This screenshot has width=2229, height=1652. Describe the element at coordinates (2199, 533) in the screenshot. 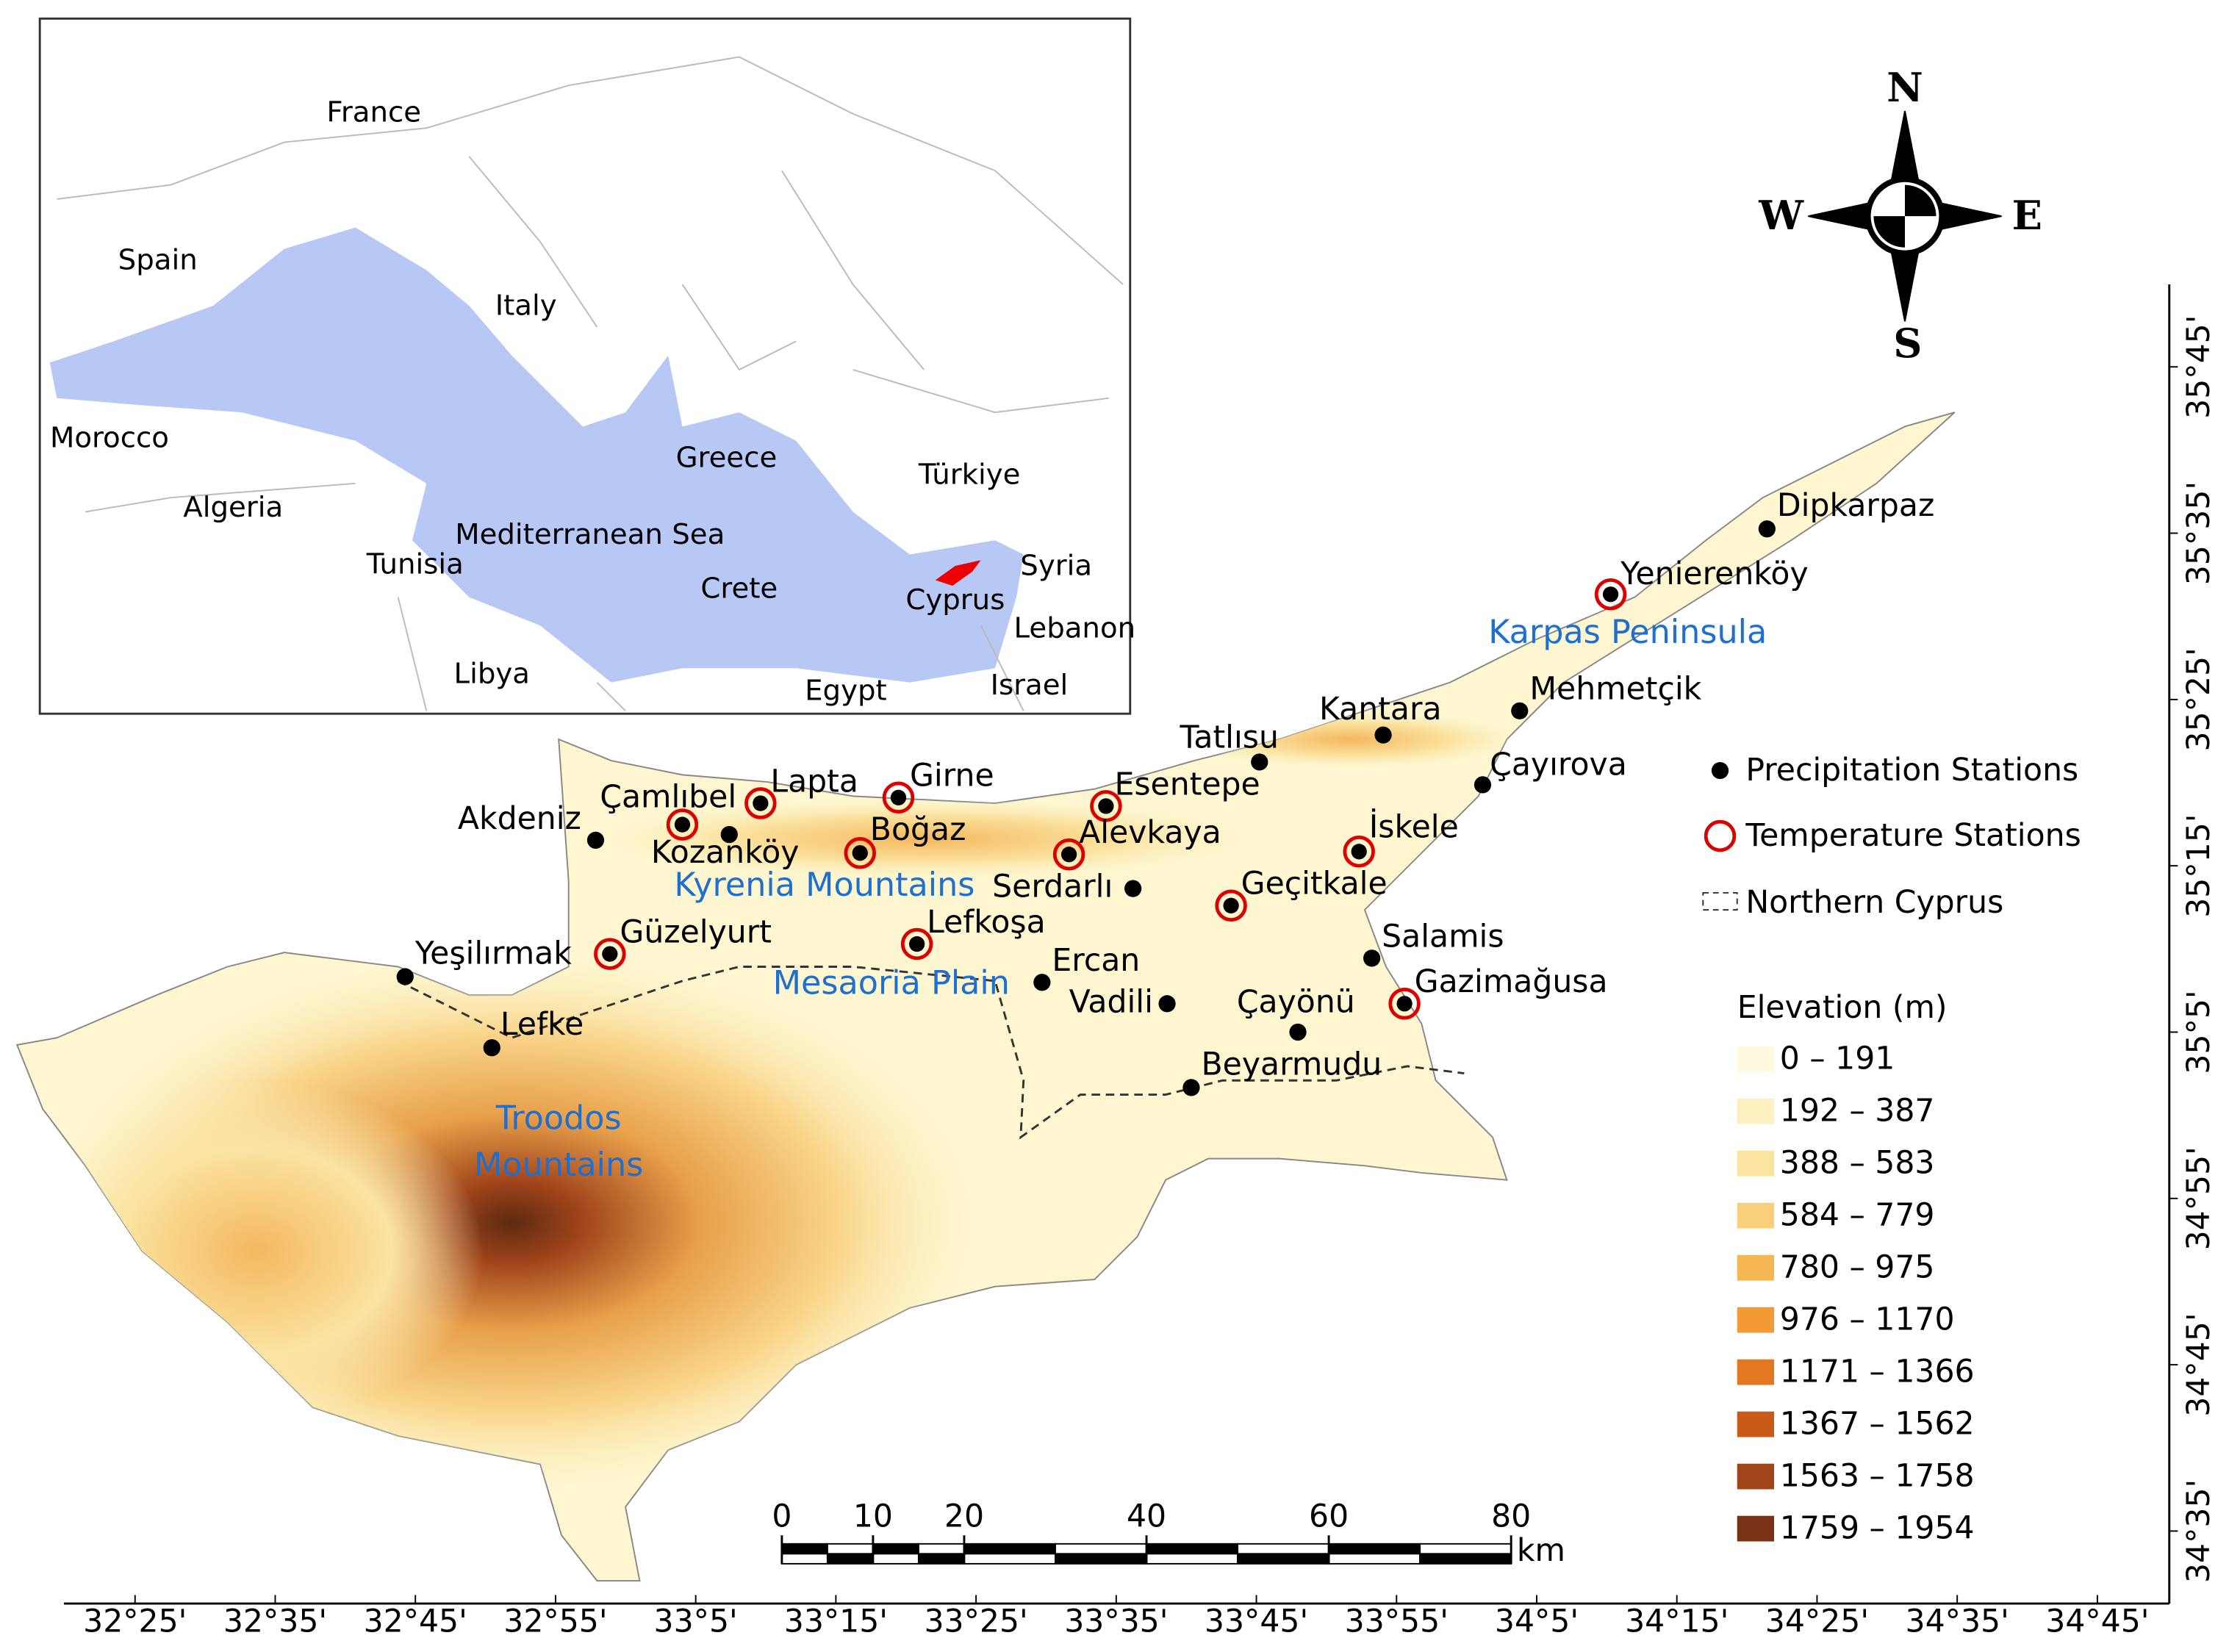

I see `lat-label: 35°35'` at that location.